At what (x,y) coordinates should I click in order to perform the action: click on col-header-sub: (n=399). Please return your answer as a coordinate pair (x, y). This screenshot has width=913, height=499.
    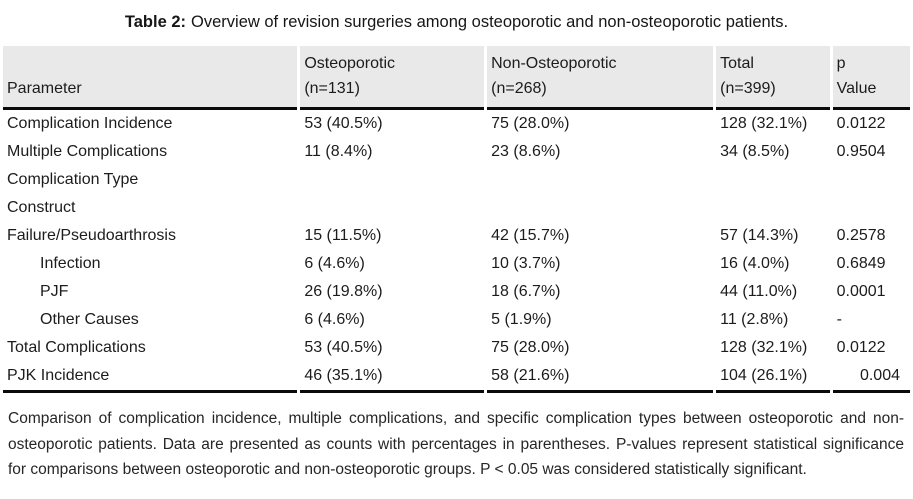
    Looking at the image, I should click on (748, 88).